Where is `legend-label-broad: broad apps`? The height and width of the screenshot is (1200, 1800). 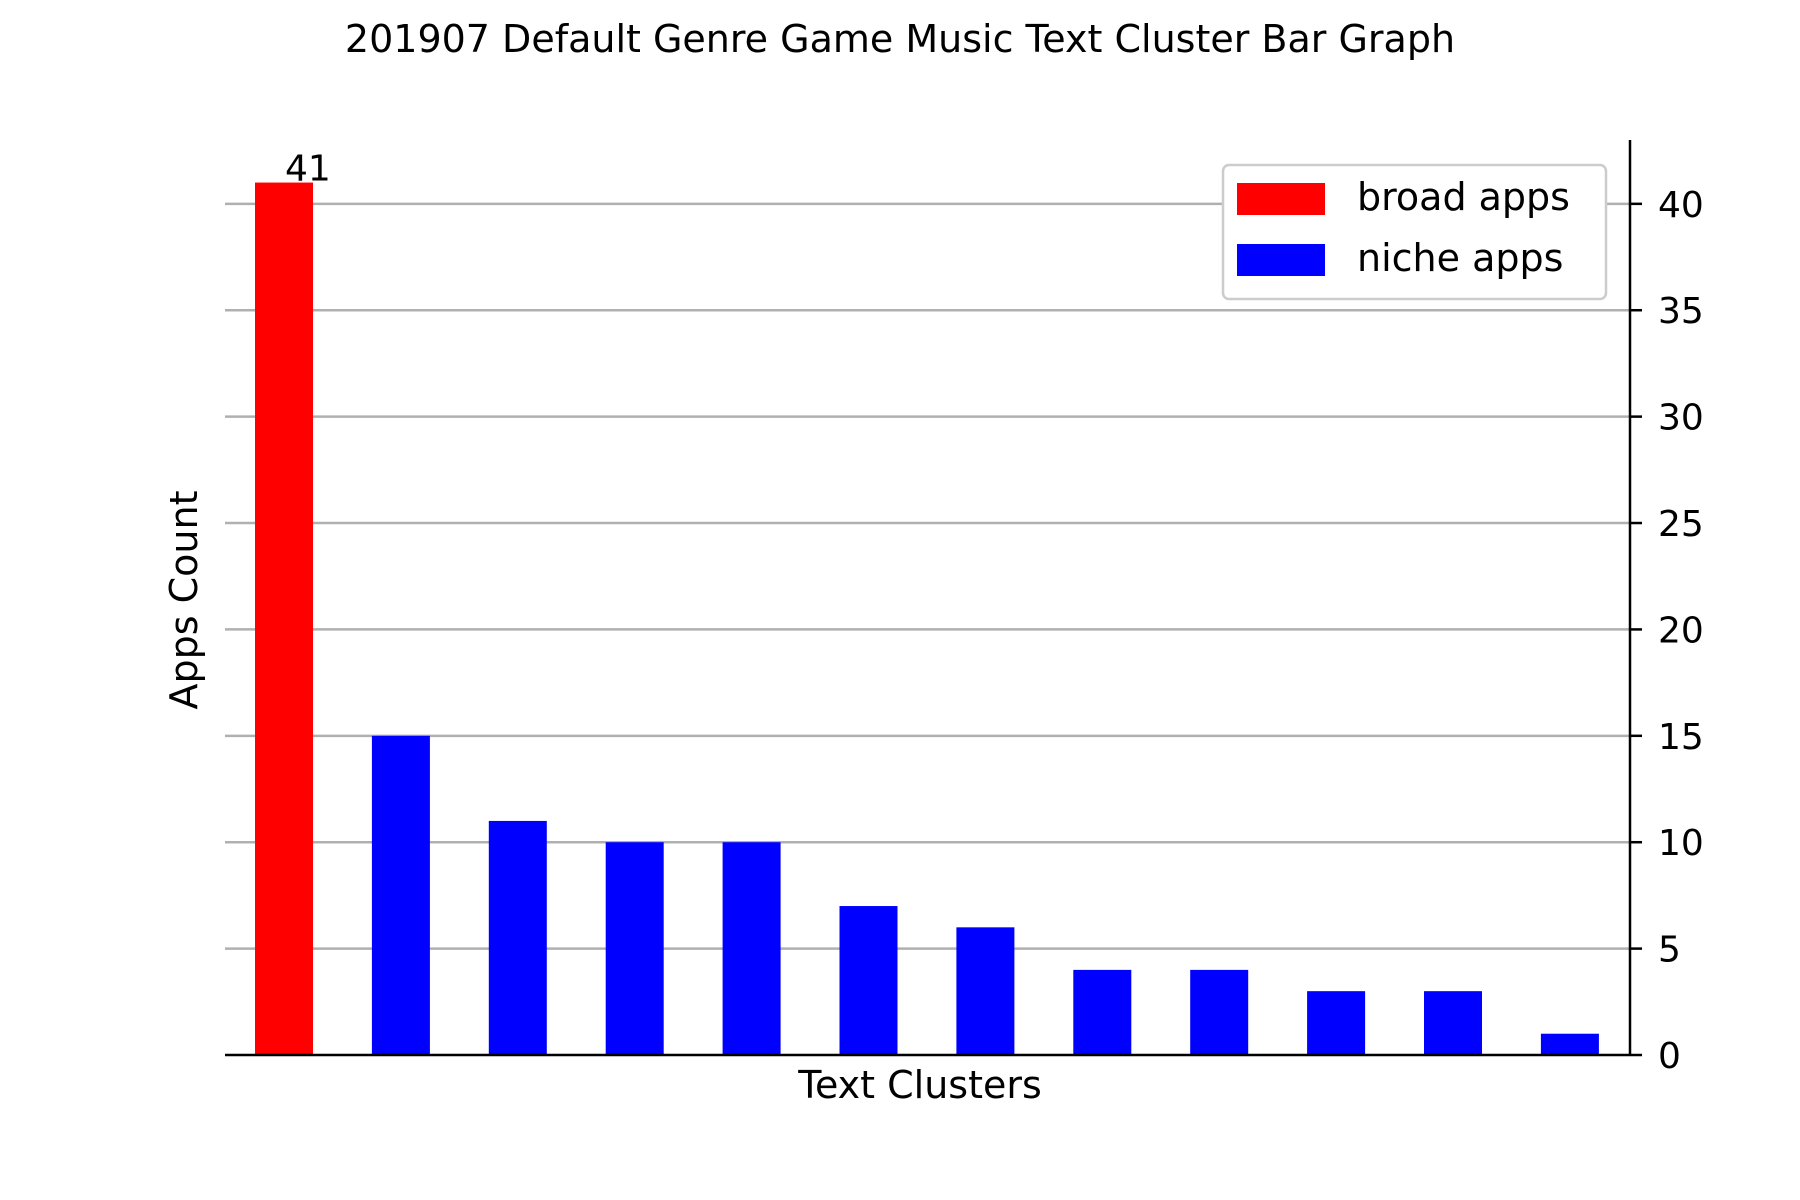
legend-label-broad: broad apps is located at coordinates (1463, 197).